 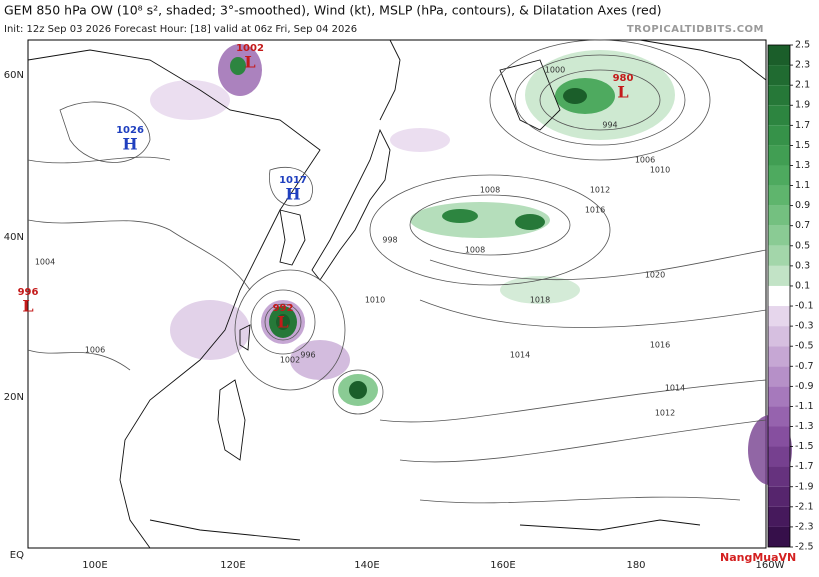 What do you see at coordinates (28, 292) in the screenshot?
I see `pressure-value: 996` at bounding box center [28, 292].